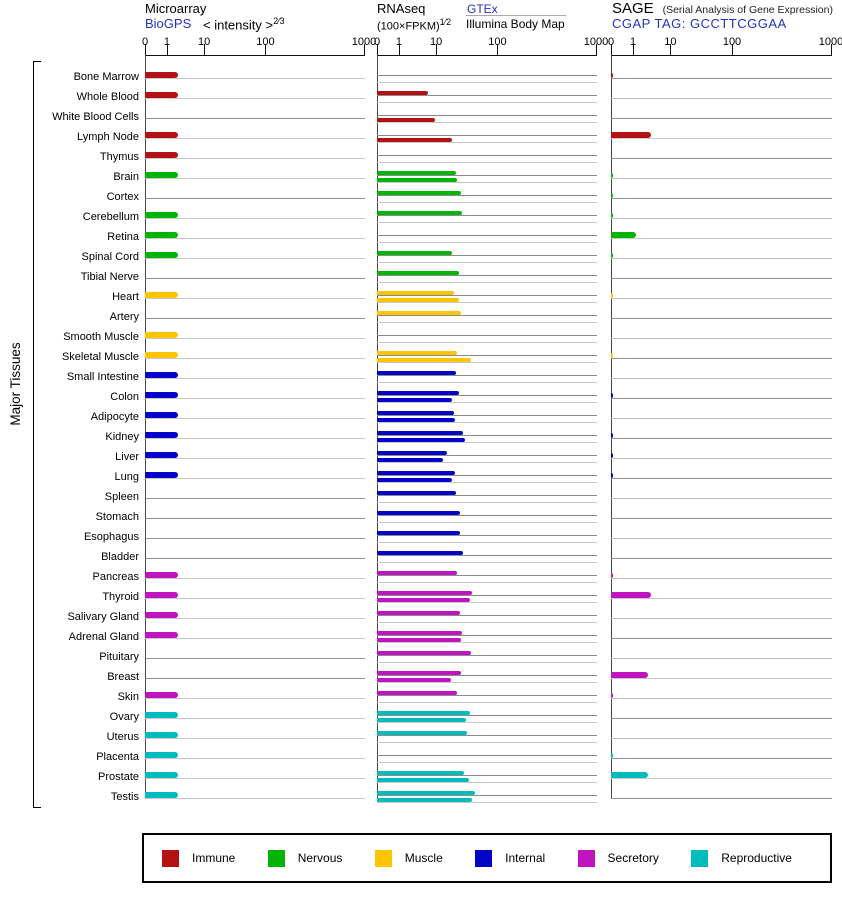 This screenshot has height=900, width=842. Describe the element at coordinates (423, 858) in the screenshot. I see `legend-label-muscle: Muscle` at that location.